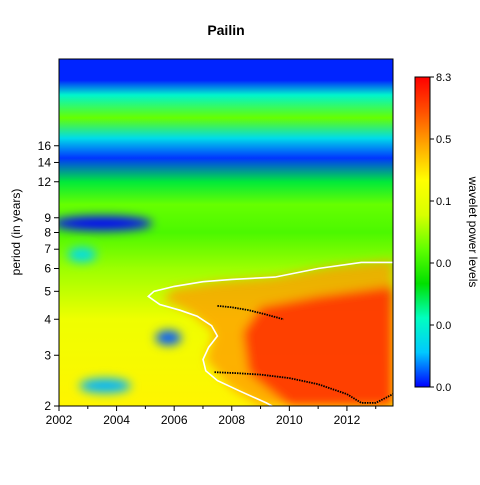 Image resolution: width=480 pixels, height=485 pixels. I want to click on colorbar-tick-label: 0.1, so click(443, 202).